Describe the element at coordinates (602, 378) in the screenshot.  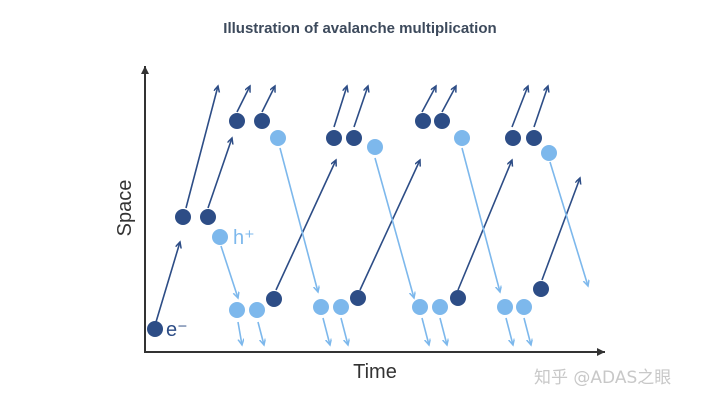
I see `watermark: 知乎 @ADAS之眼` at that location.